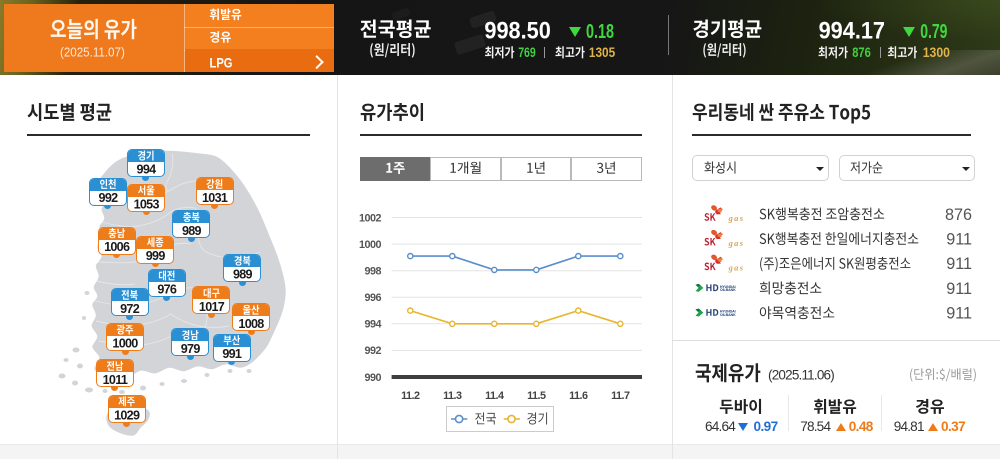 The image size is (1000, 459). What do you see at coordinates (766, 426) in the screenshot?
I see `svg-text: 0.97` at bounding box center [766, 426].